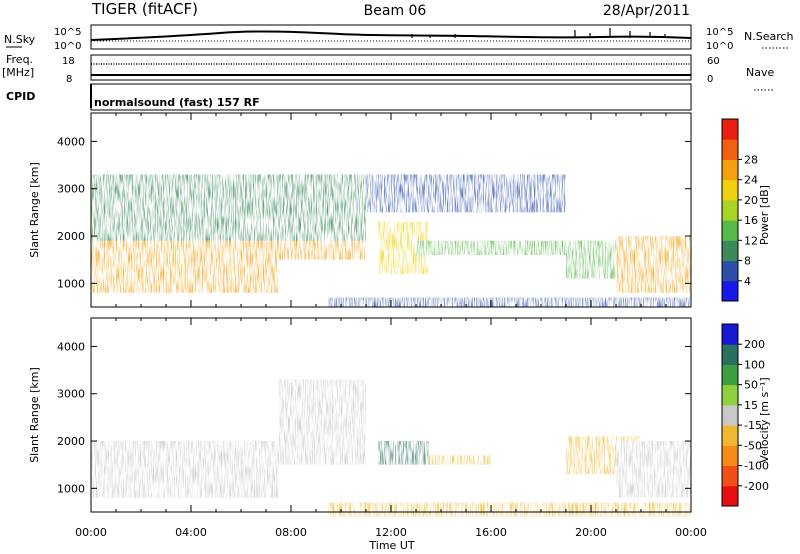  I want to click on time-tick-labels: 00:00 04:00 08:00 12:00 16:00 20:00 00:00, so click(391, 532).